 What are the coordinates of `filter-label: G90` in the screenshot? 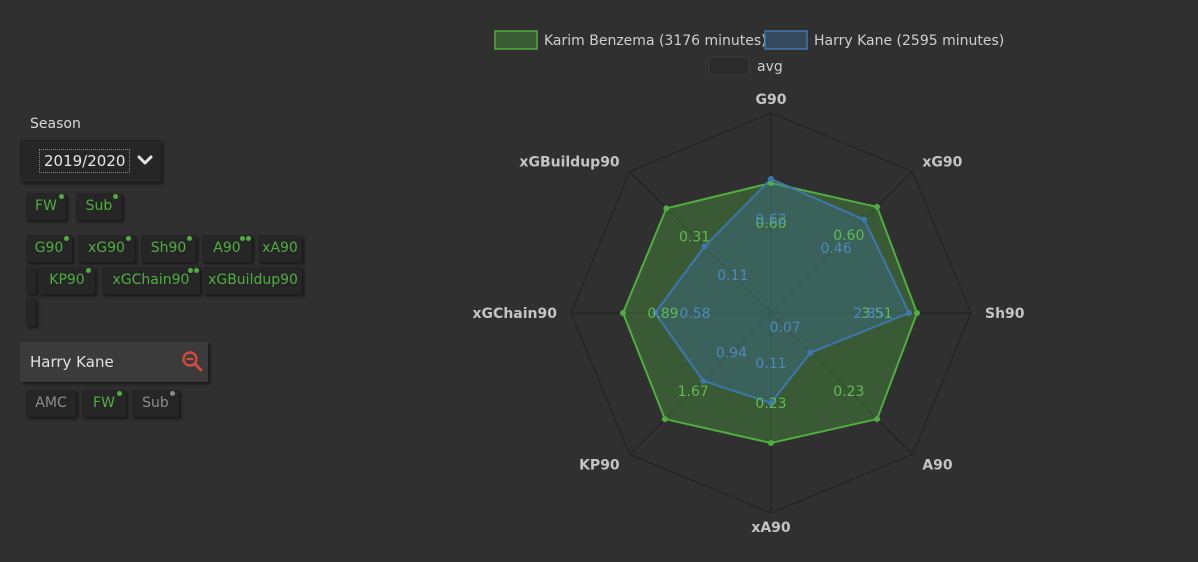 It's located at (49, 248).